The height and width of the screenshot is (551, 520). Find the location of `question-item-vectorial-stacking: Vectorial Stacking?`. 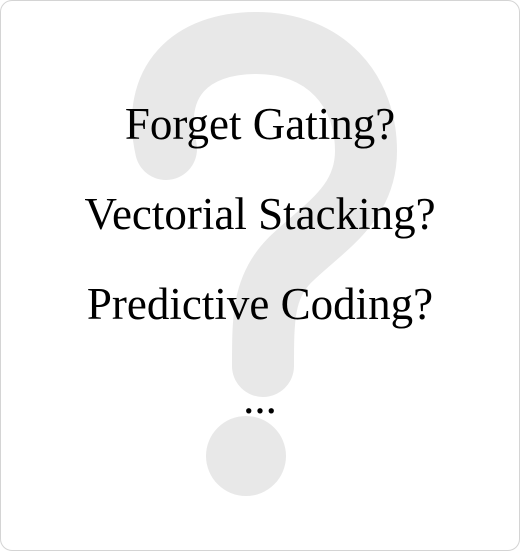

question-item-vectorial-stacking: Vectorial Stacking? is located at coordinates (260, 214).